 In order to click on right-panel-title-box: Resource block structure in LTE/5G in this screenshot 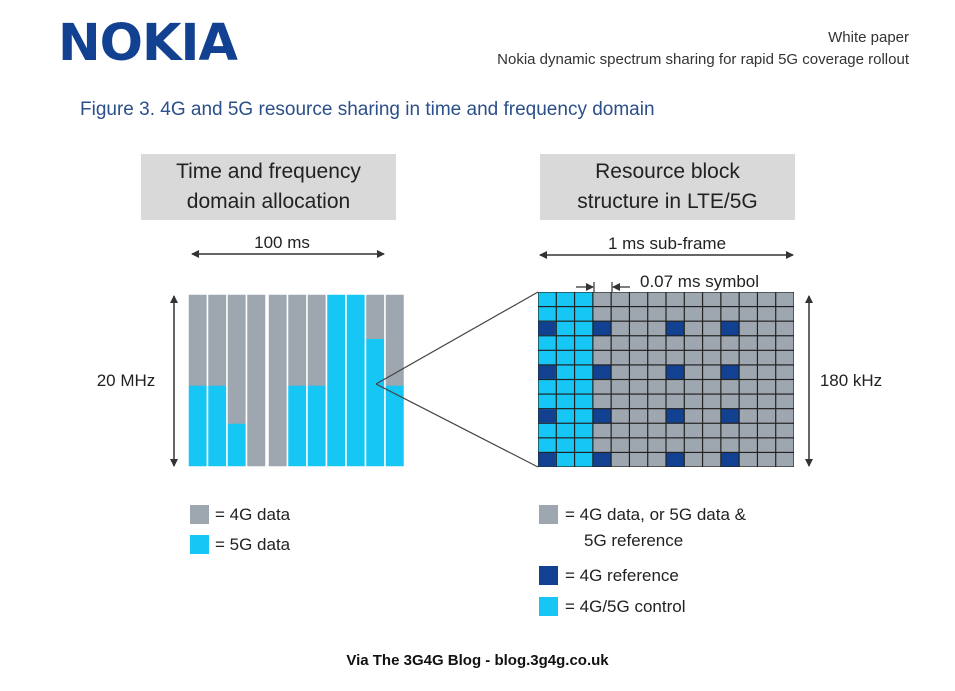, I will do `click(667, 187)`.